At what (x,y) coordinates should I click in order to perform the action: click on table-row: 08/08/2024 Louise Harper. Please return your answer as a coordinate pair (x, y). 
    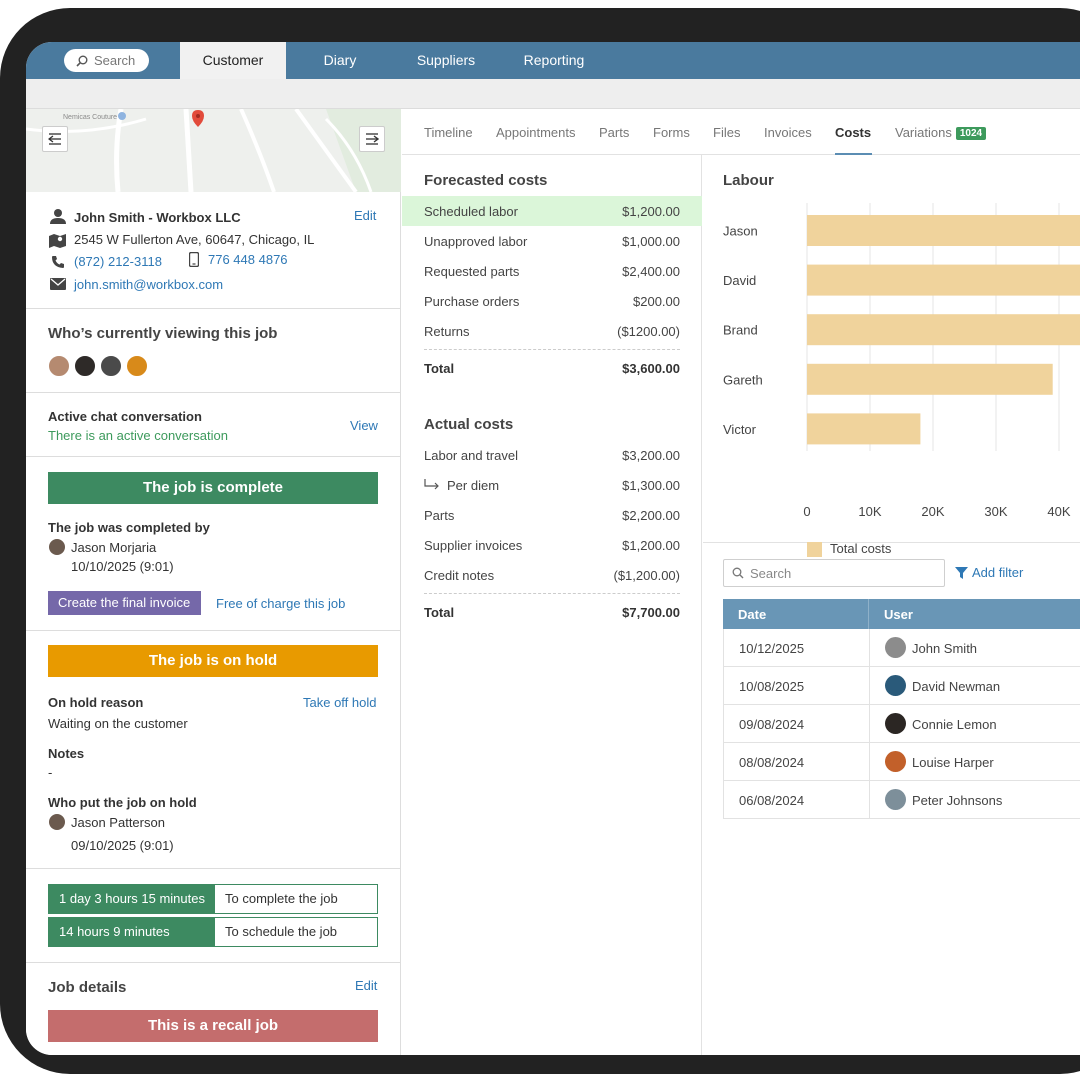
    Looking at the image, I should click on (901, 762).